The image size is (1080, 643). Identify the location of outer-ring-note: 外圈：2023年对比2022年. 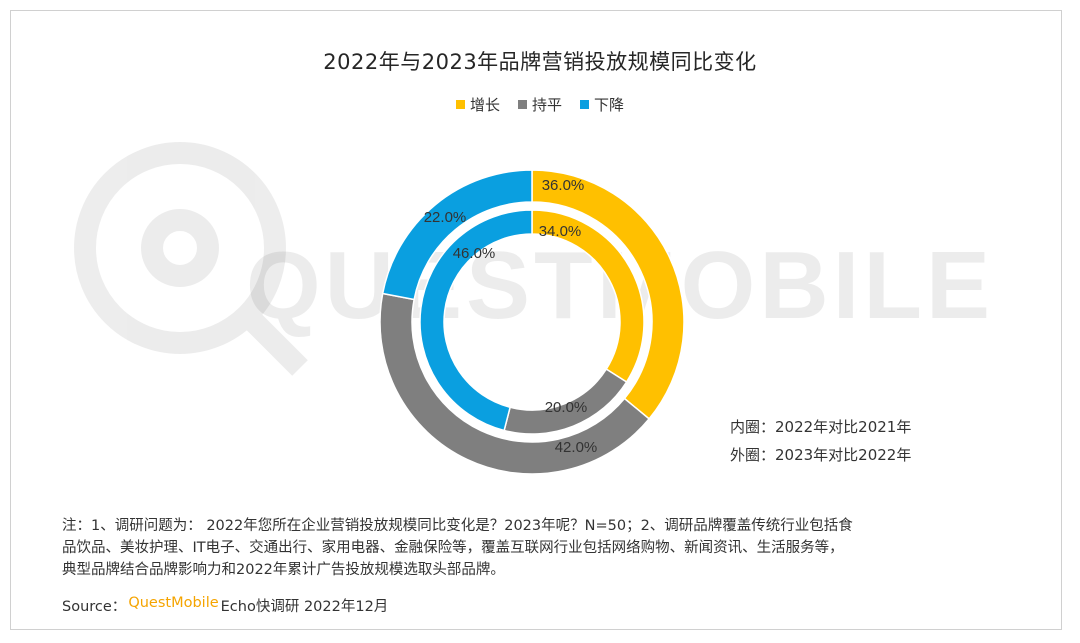
(821, 455).